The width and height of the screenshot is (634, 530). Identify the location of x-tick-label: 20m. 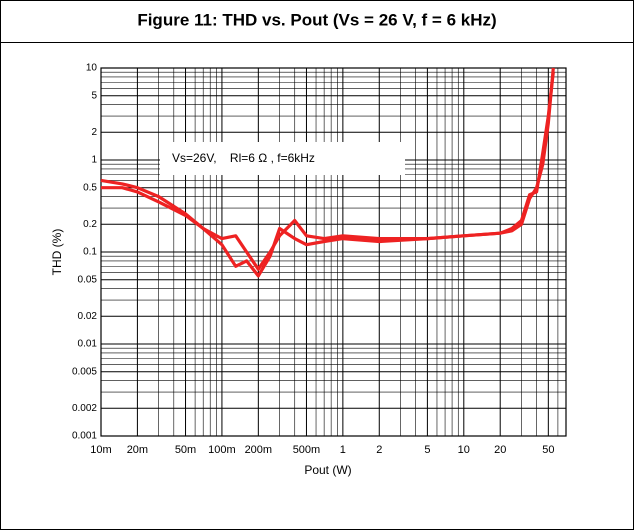
(137, 450).